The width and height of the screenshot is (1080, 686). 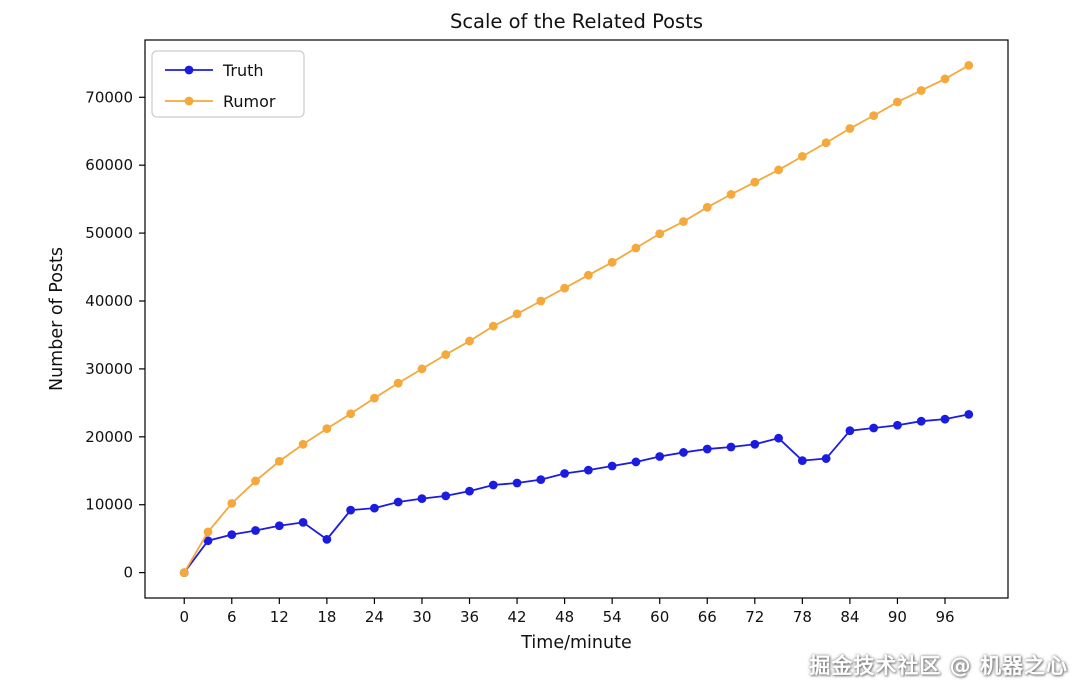 What do you see at coordinates (517, 617) in the screenshot?
I see `x-tick-label: 42` at bounding box center [517, 617].